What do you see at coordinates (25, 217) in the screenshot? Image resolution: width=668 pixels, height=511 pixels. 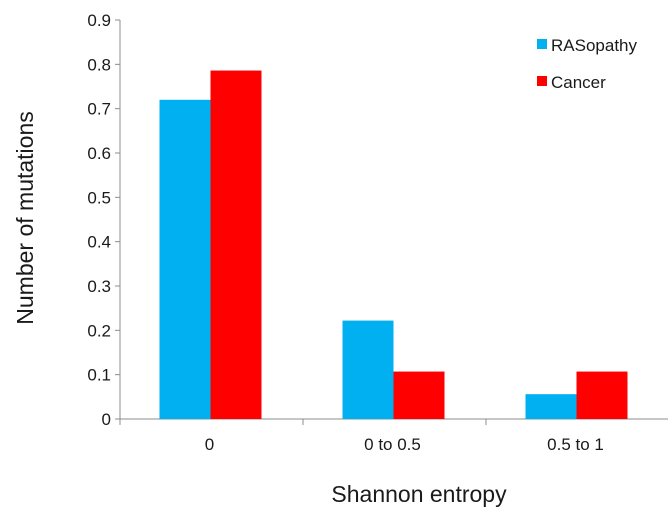 I see `y-axis-title: Number of mutations` at bounding box center [25, 217].